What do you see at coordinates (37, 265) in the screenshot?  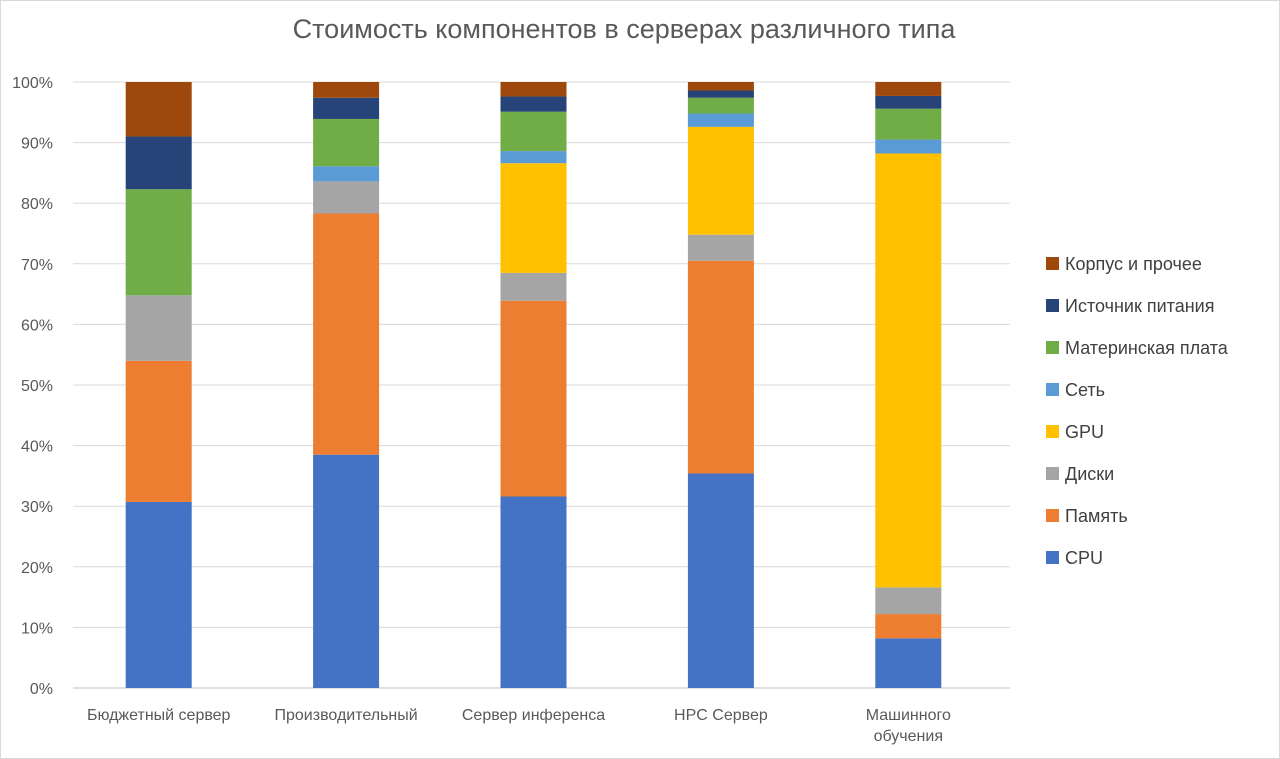 I see `y-tick-label: 70%` at bounding box center [37, 265].